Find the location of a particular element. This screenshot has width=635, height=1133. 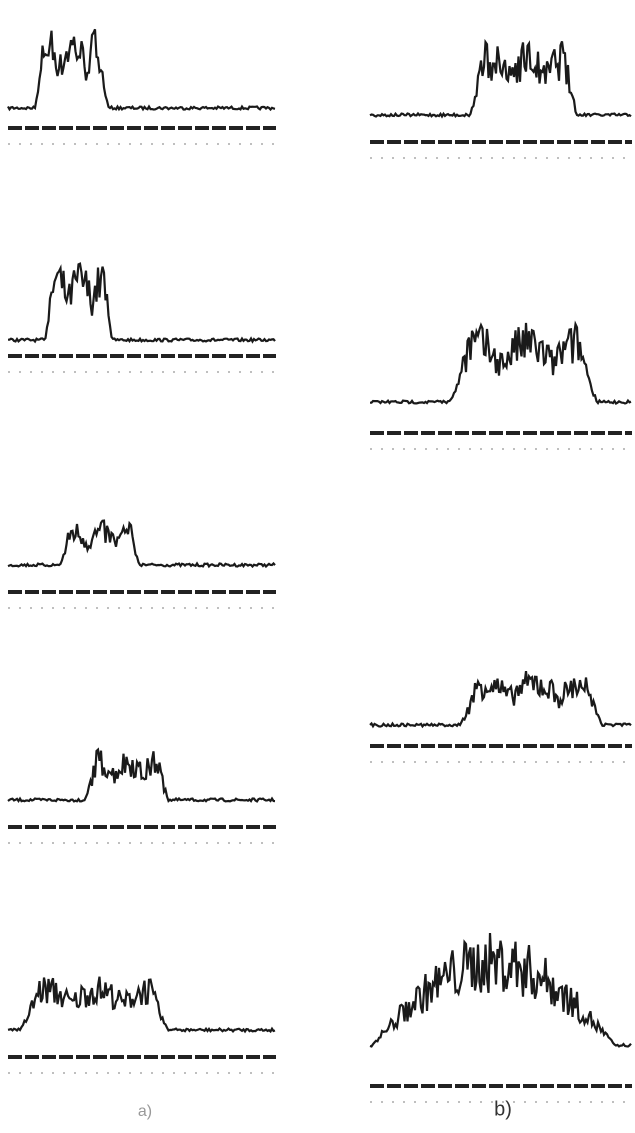

panel-label: a) is located at coordinates (145, 1111).